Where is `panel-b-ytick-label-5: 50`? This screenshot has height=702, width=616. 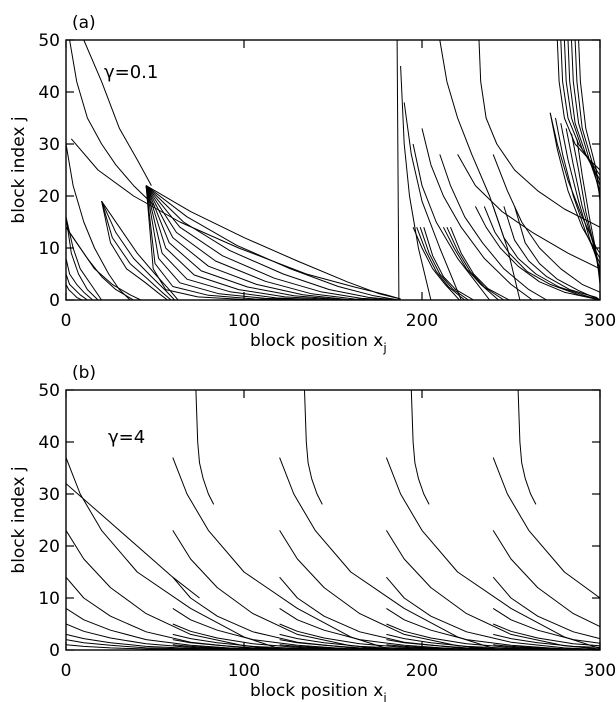 panel-b-ytick-label-5: 50 is located at coordinates (49, 391).